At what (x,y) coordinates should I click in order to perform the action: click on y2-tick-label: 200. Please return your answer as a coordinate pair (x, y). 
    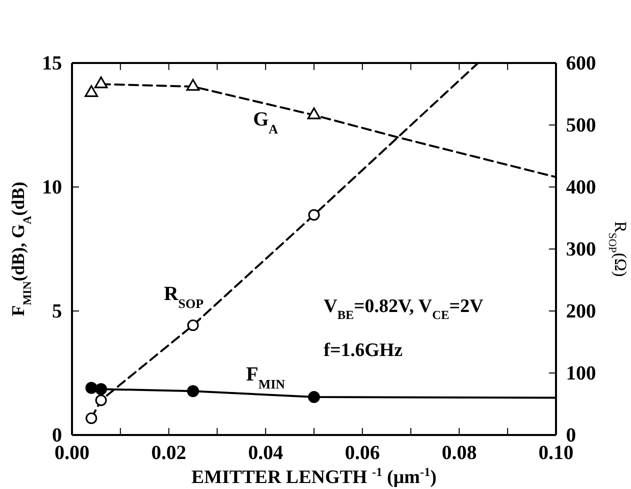
    Looking at the image, I should click on (581, 311).